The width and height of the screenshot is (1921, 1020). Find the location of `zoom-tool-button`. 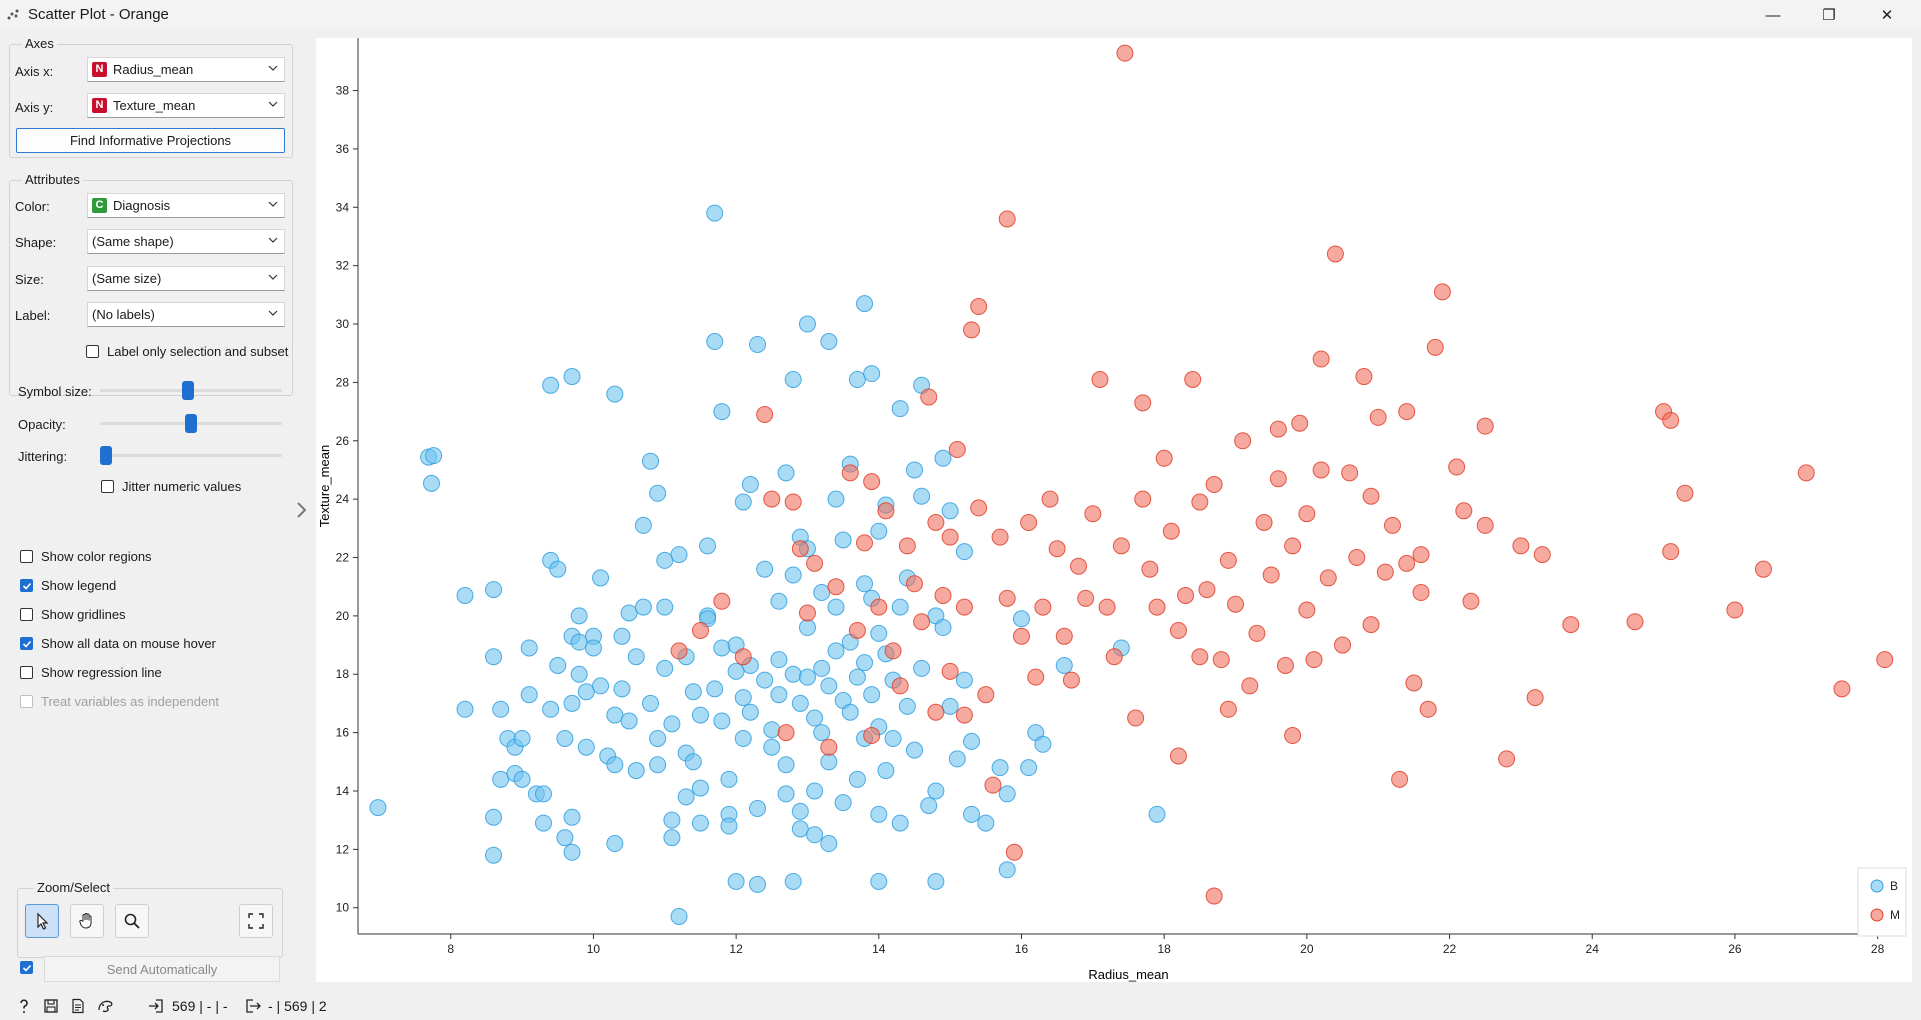

zoom-tool-button is located at coordinates (132, 921).